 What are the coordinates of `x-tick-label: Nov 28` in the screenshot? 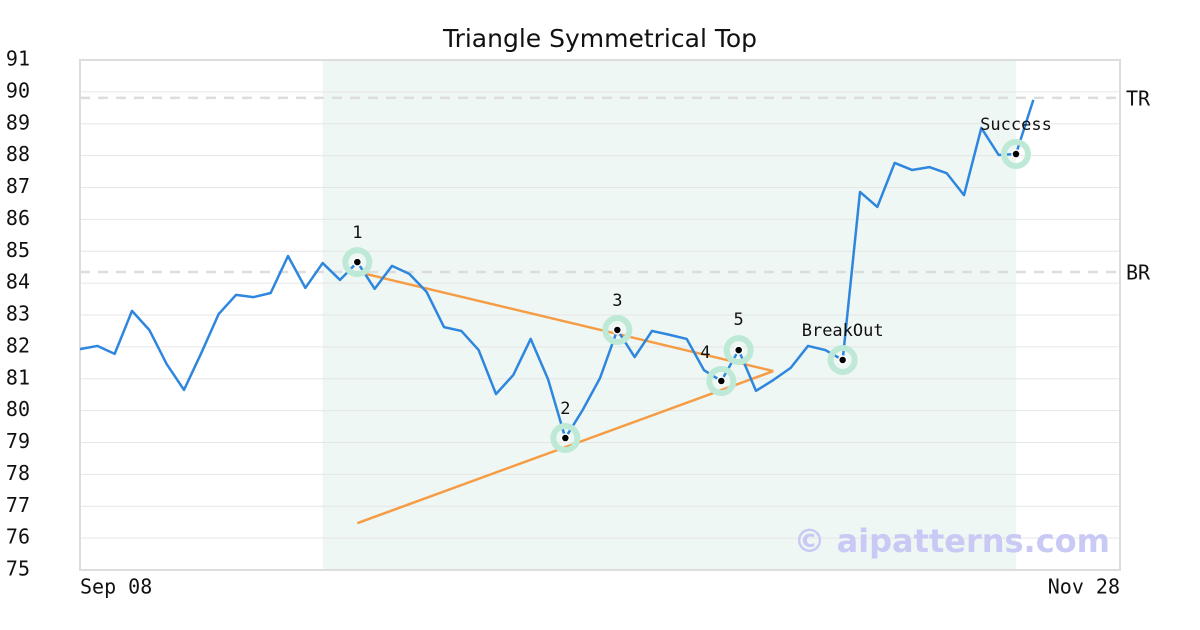 It's located at (1084, 587).